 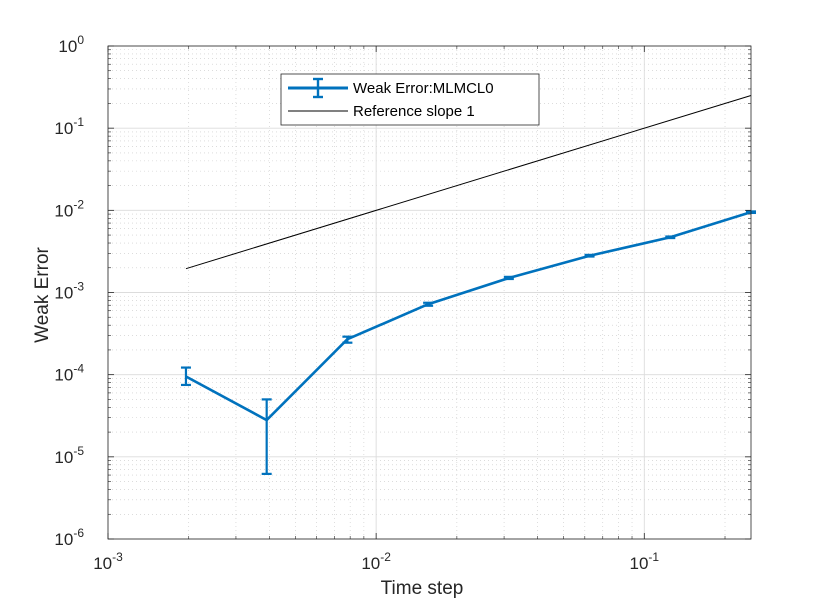 I want to click on y-tick-label: 10⁰, so click(x=71, y=44).